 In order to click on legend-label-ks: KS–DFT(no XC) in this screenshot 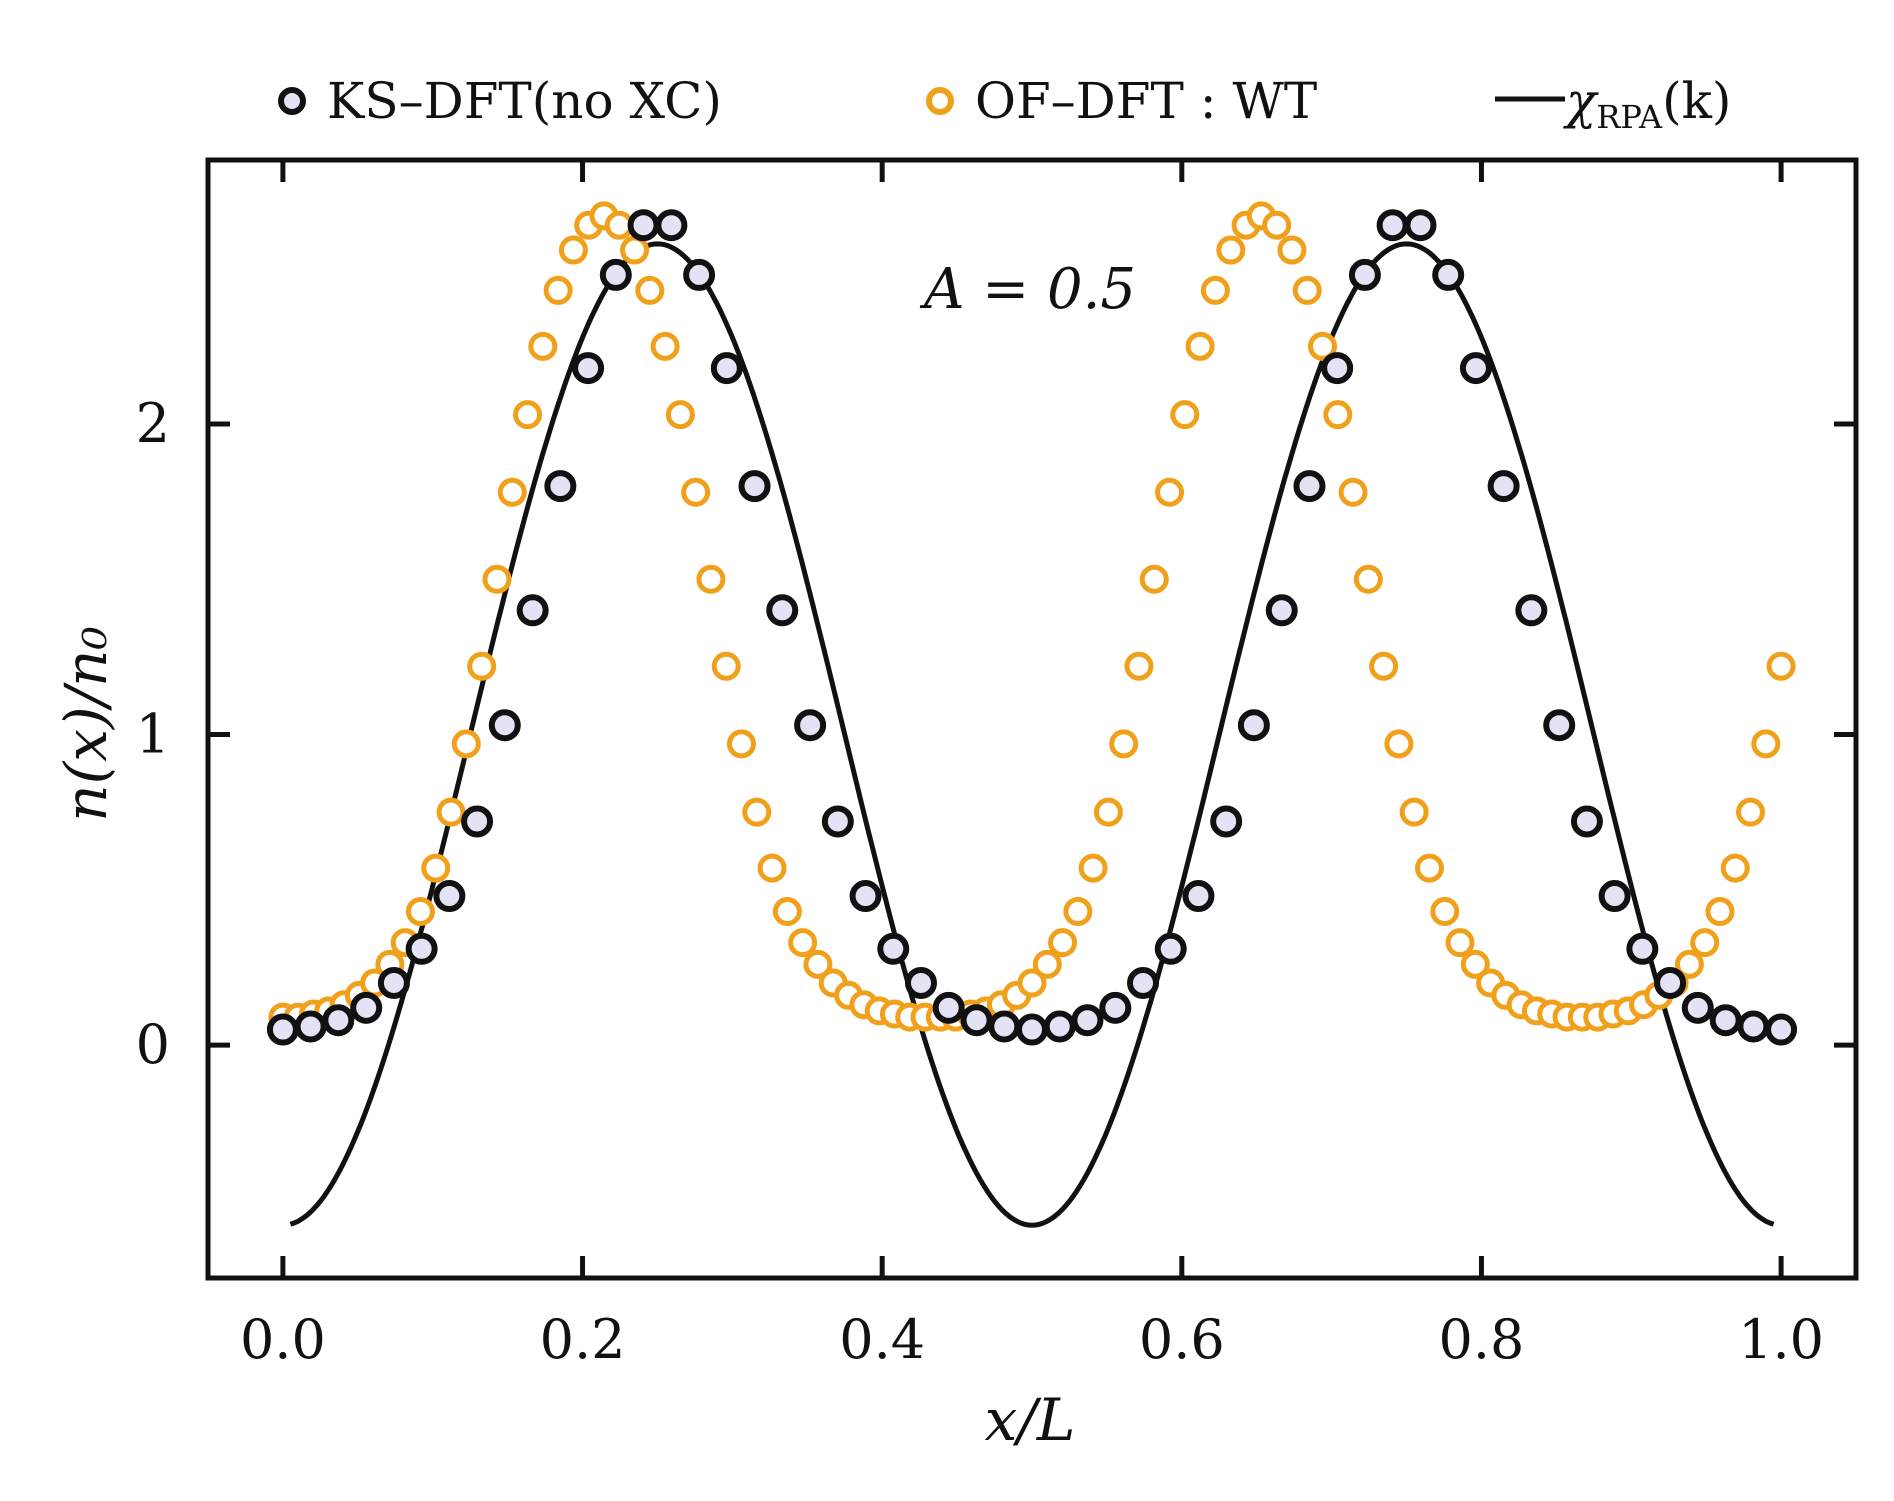, I will do `click(524, 101)`.